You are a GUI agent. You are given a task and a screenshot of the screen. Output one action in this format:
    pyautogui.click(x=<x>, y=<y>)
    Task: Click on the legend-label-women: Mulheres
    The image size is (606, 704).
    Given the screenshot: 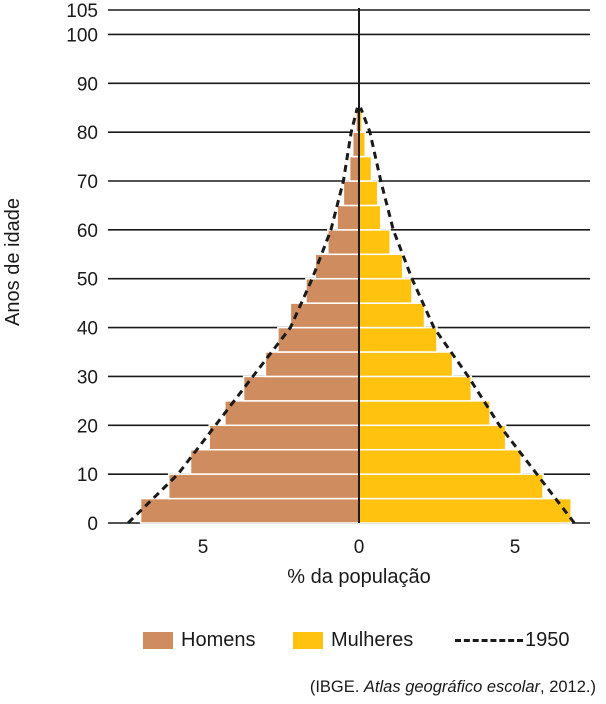 What is the action you would take?
    pyautogui.click(x=372, y=639)
    